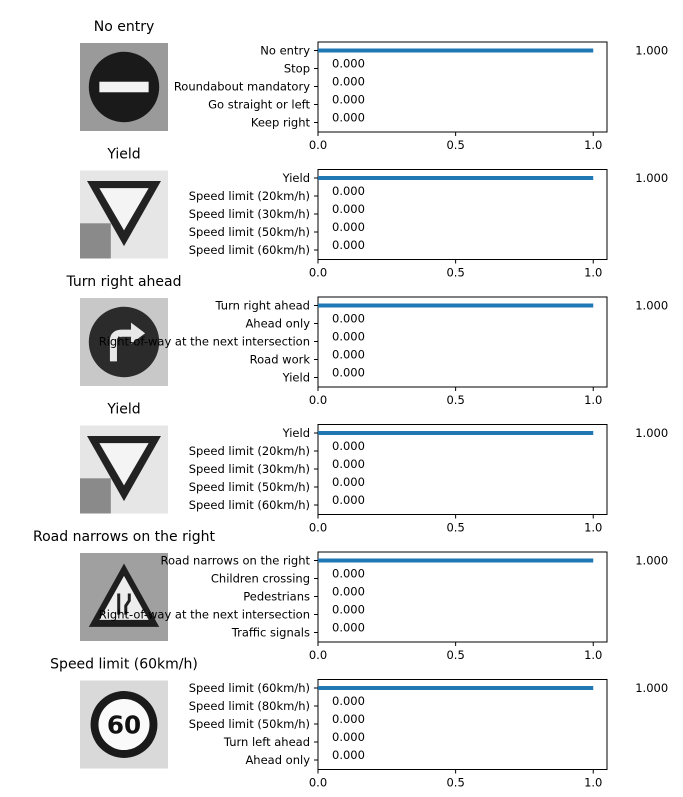 The width and height of the screenshot is (683, 797). Describe the element at coordinates (259, 105) in the screenshot. I see `y-tick-label: Go straight or left` at that location.